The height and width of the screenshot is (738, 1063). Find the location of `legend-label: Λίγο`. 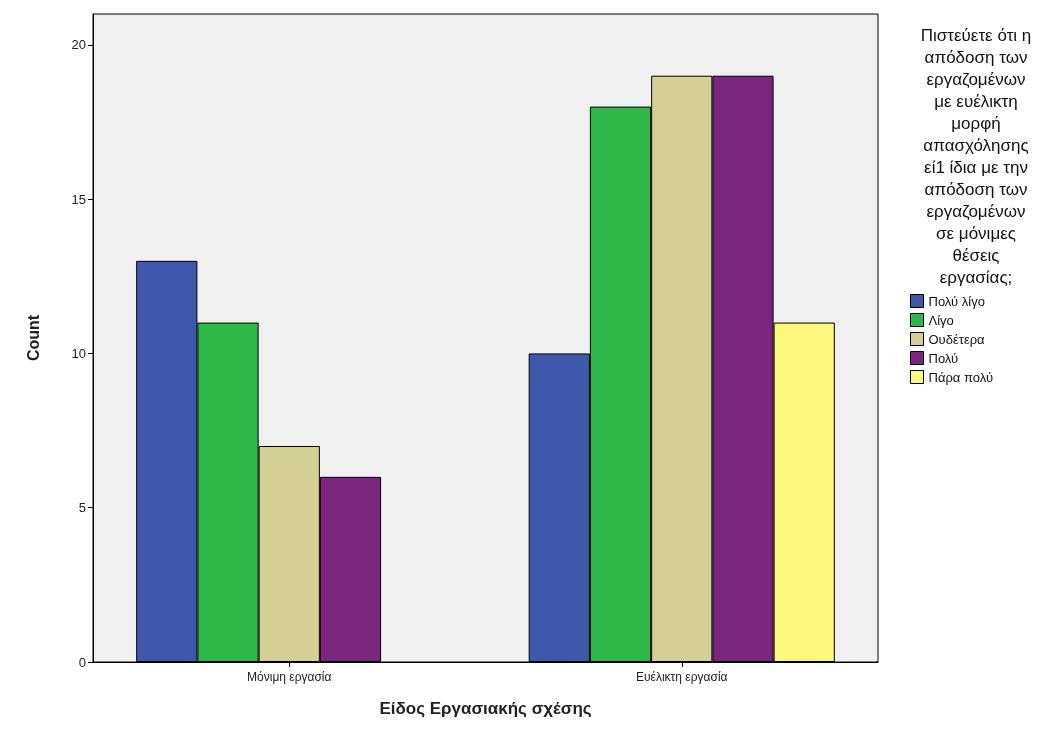

legend-label: Λίγο is located at coordinates (941, 320).